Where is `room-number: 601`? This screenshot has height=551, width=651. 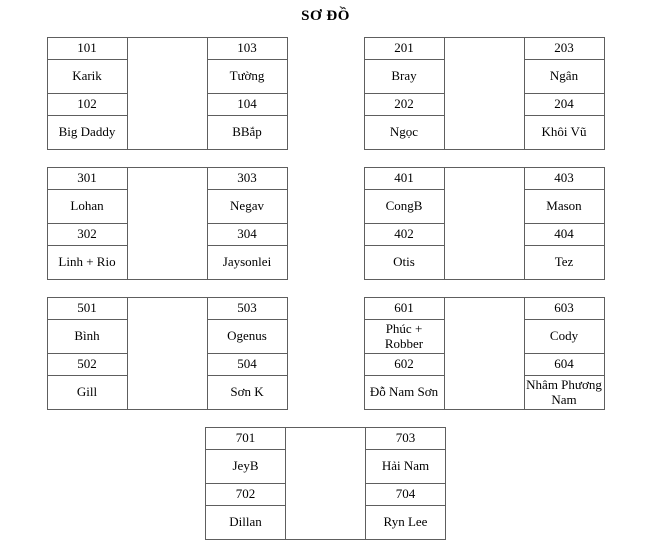 room-number: 601 is located at coordinates (404, 308).